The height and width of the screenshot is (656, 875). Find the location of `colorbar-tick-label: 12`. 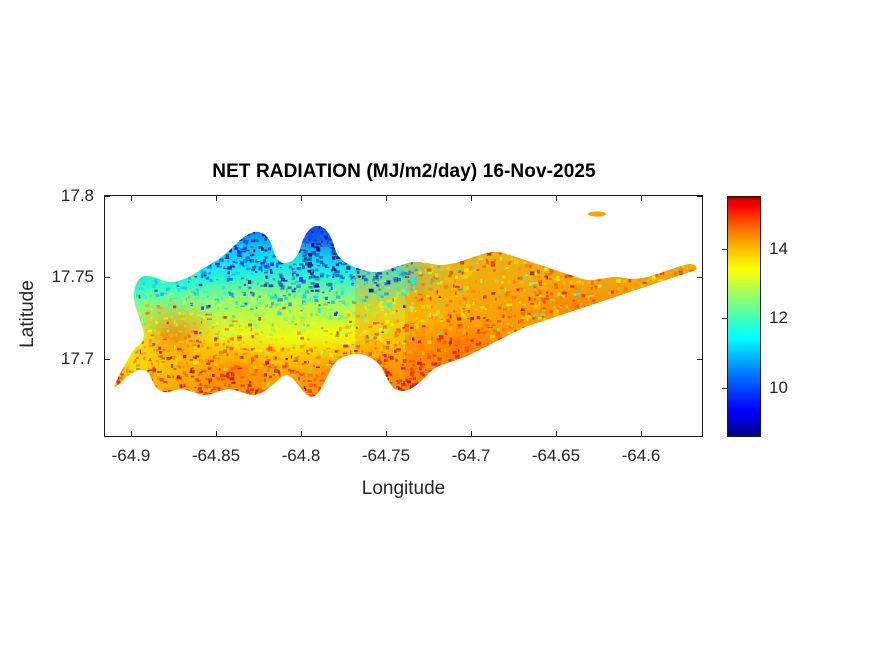

colorbar-tick-label: 12 is located at coordinates (778, 317).